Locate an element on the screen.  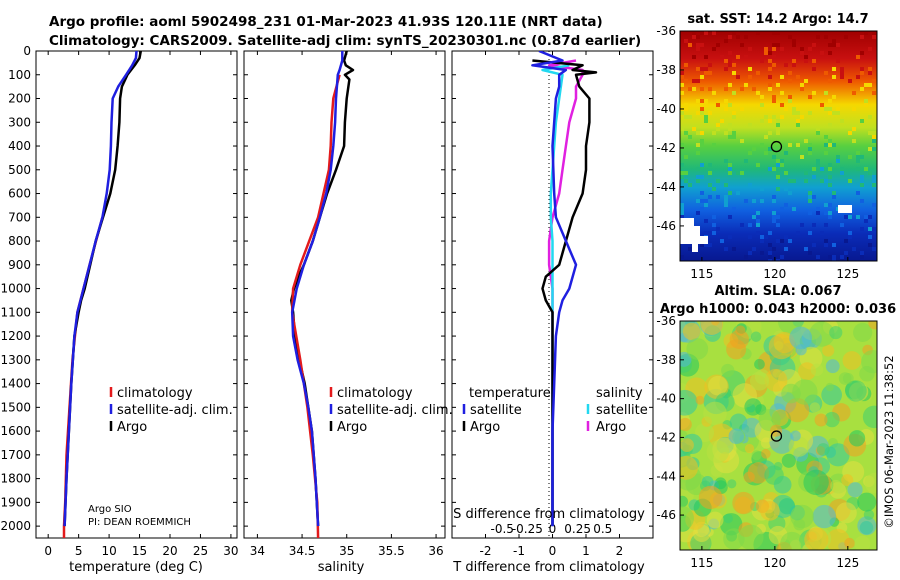
x-tick-label: 34 is located at coordinates (257, 551).